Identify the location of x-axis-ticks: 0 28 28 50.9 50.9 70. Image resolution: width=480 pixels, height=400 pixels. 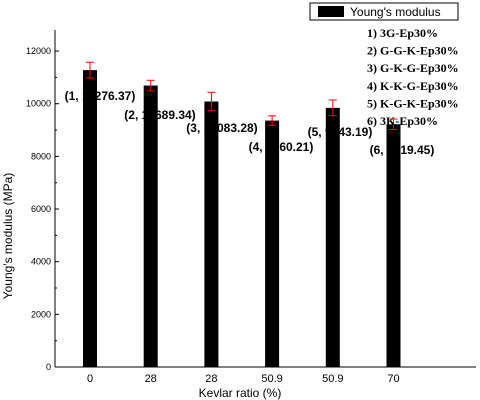
(243, 374).